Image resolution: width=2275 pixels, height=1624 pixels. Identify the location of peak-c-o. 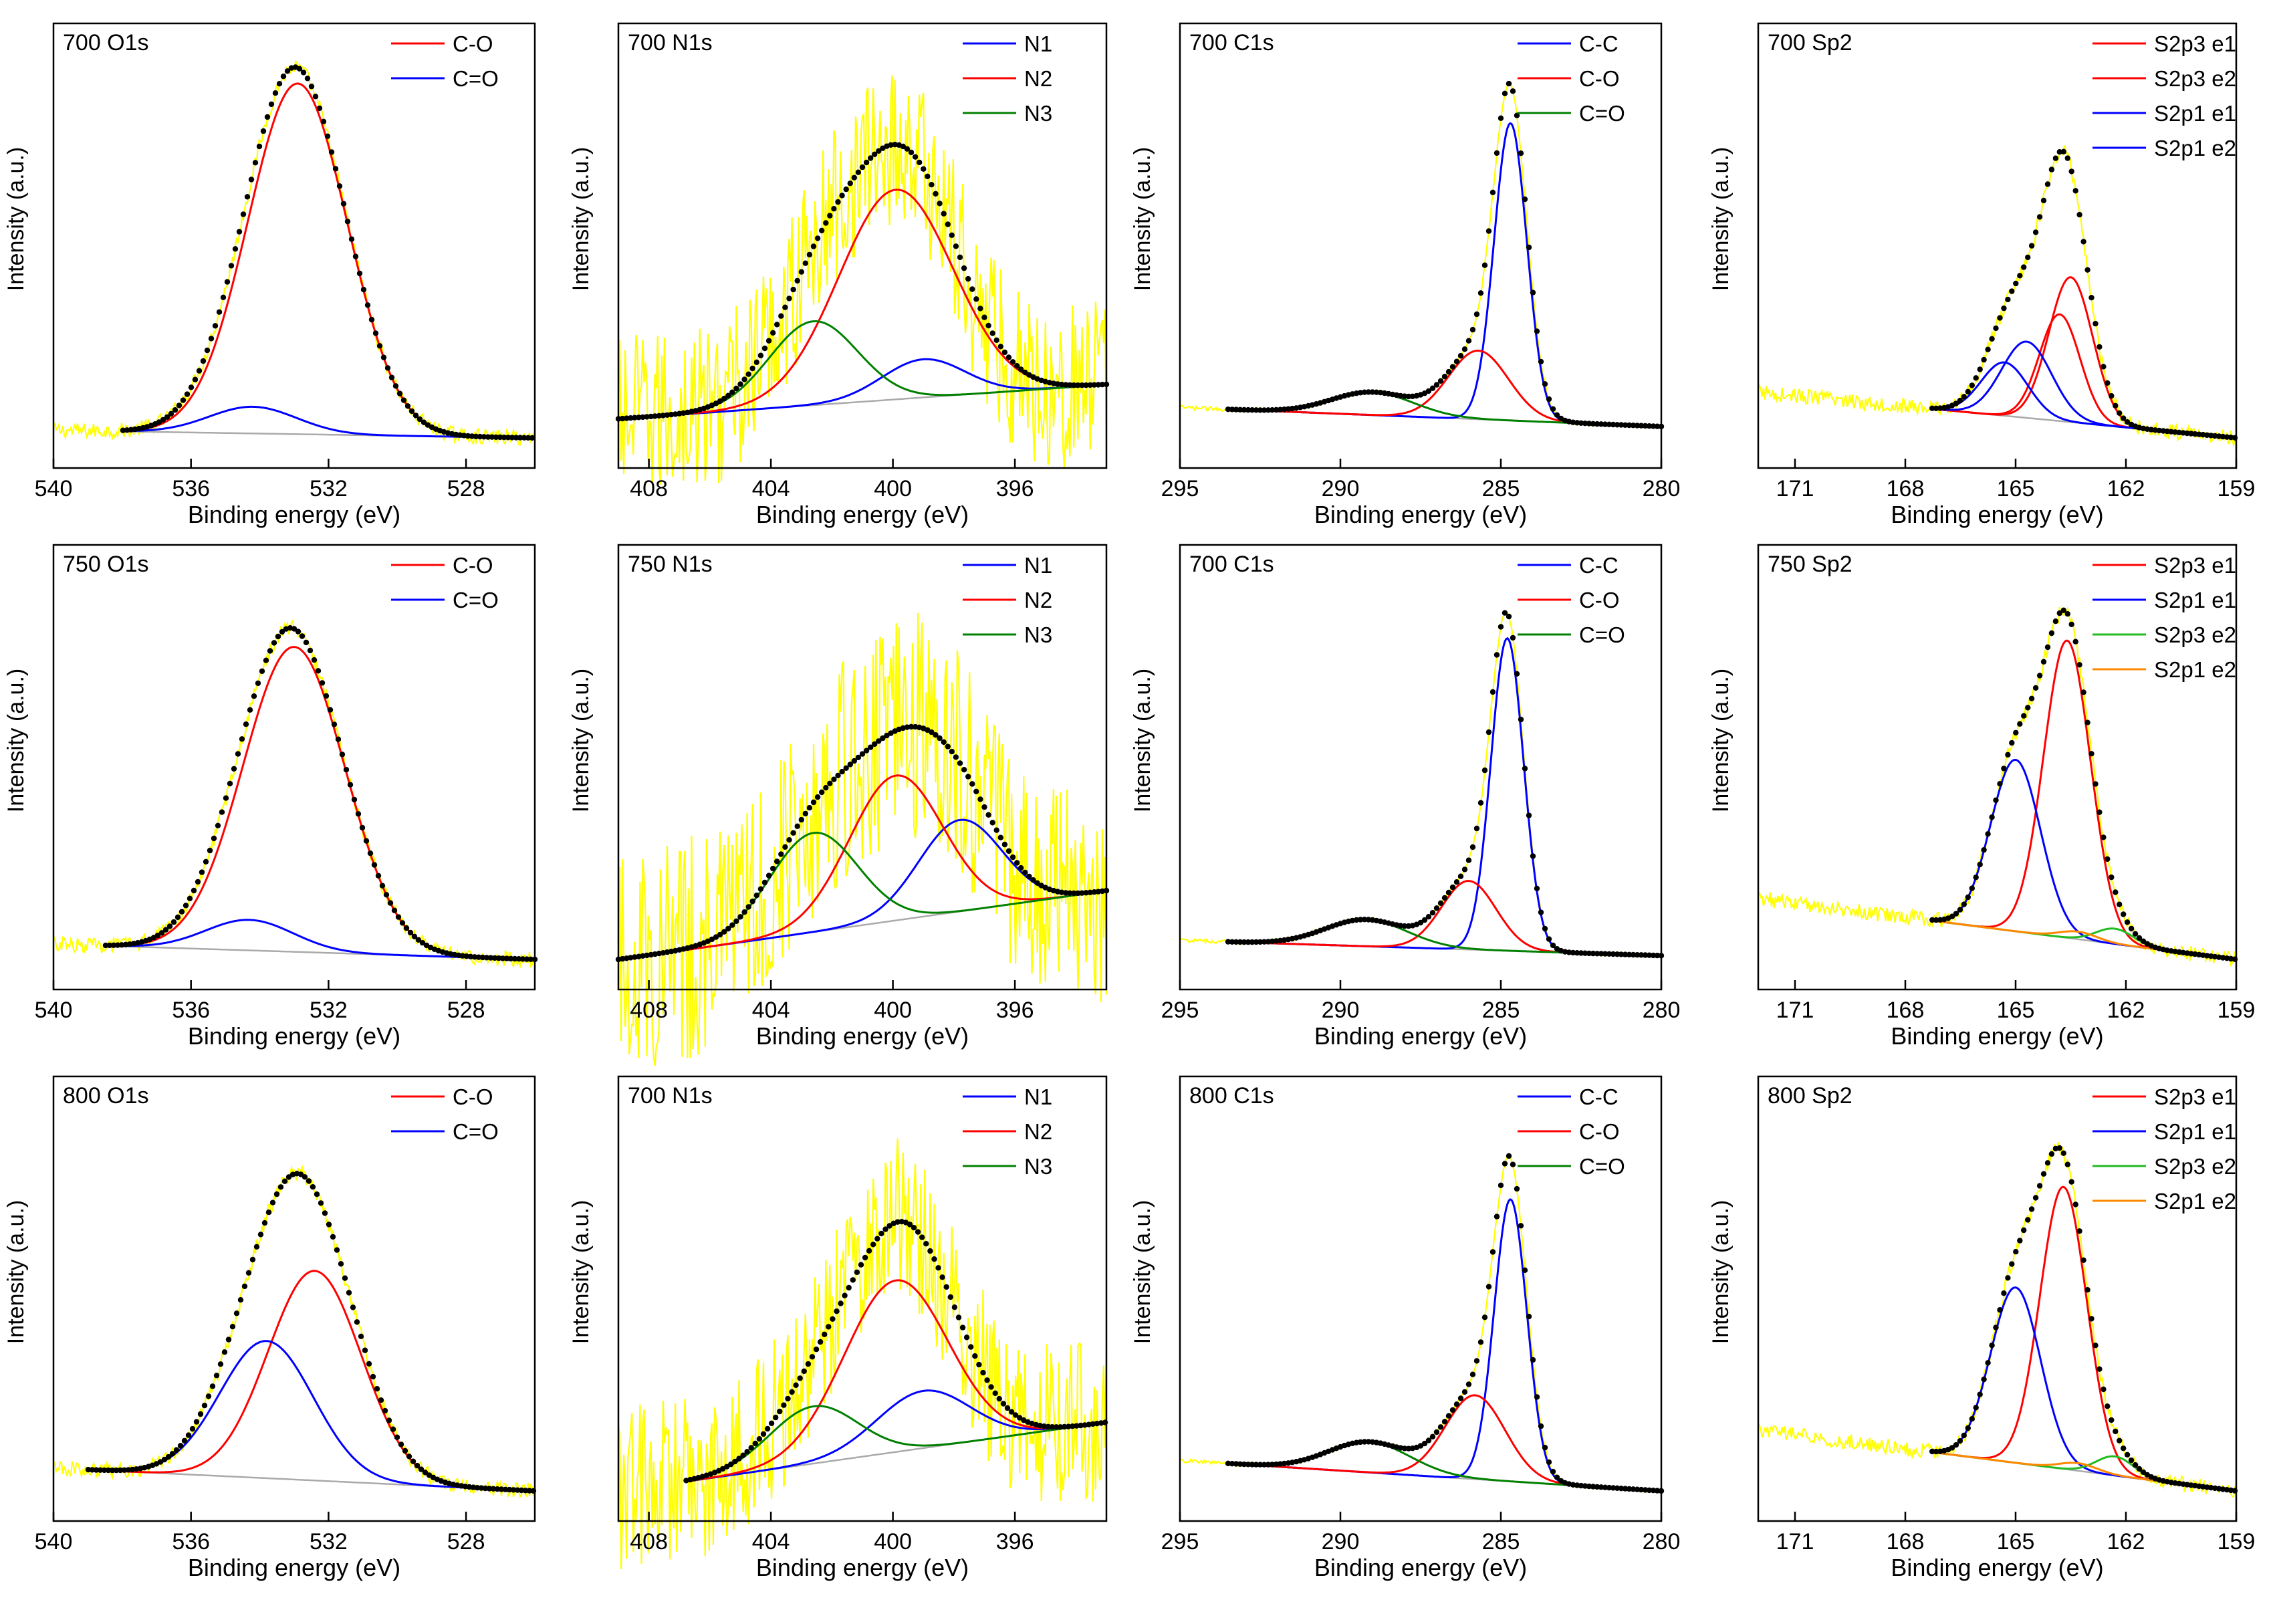
(1444, 389).